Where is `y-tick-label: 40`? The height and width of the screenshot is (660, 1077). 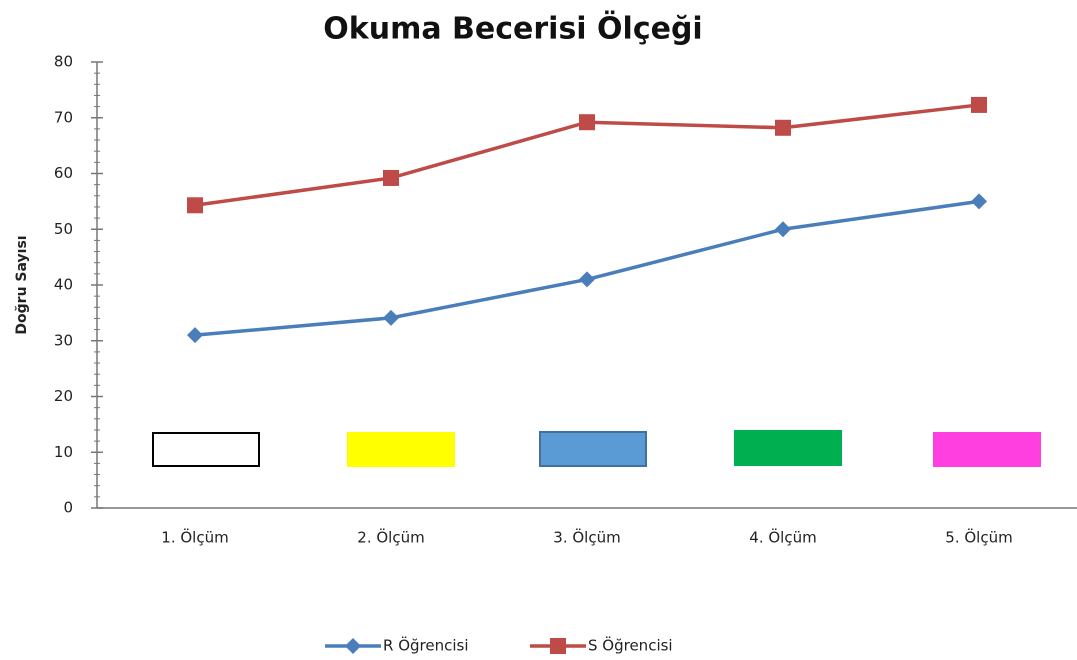
y-tick-label: 40 is located at coordinates (63, 285).